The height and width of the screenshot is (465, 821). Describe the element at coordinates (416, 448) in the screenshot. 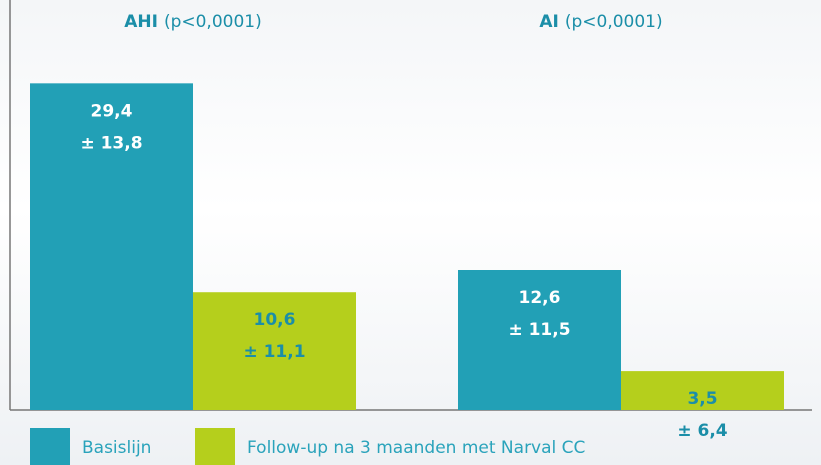

I see `legend-label: Follow-up na 3 maanden met Narval CC` at that location.